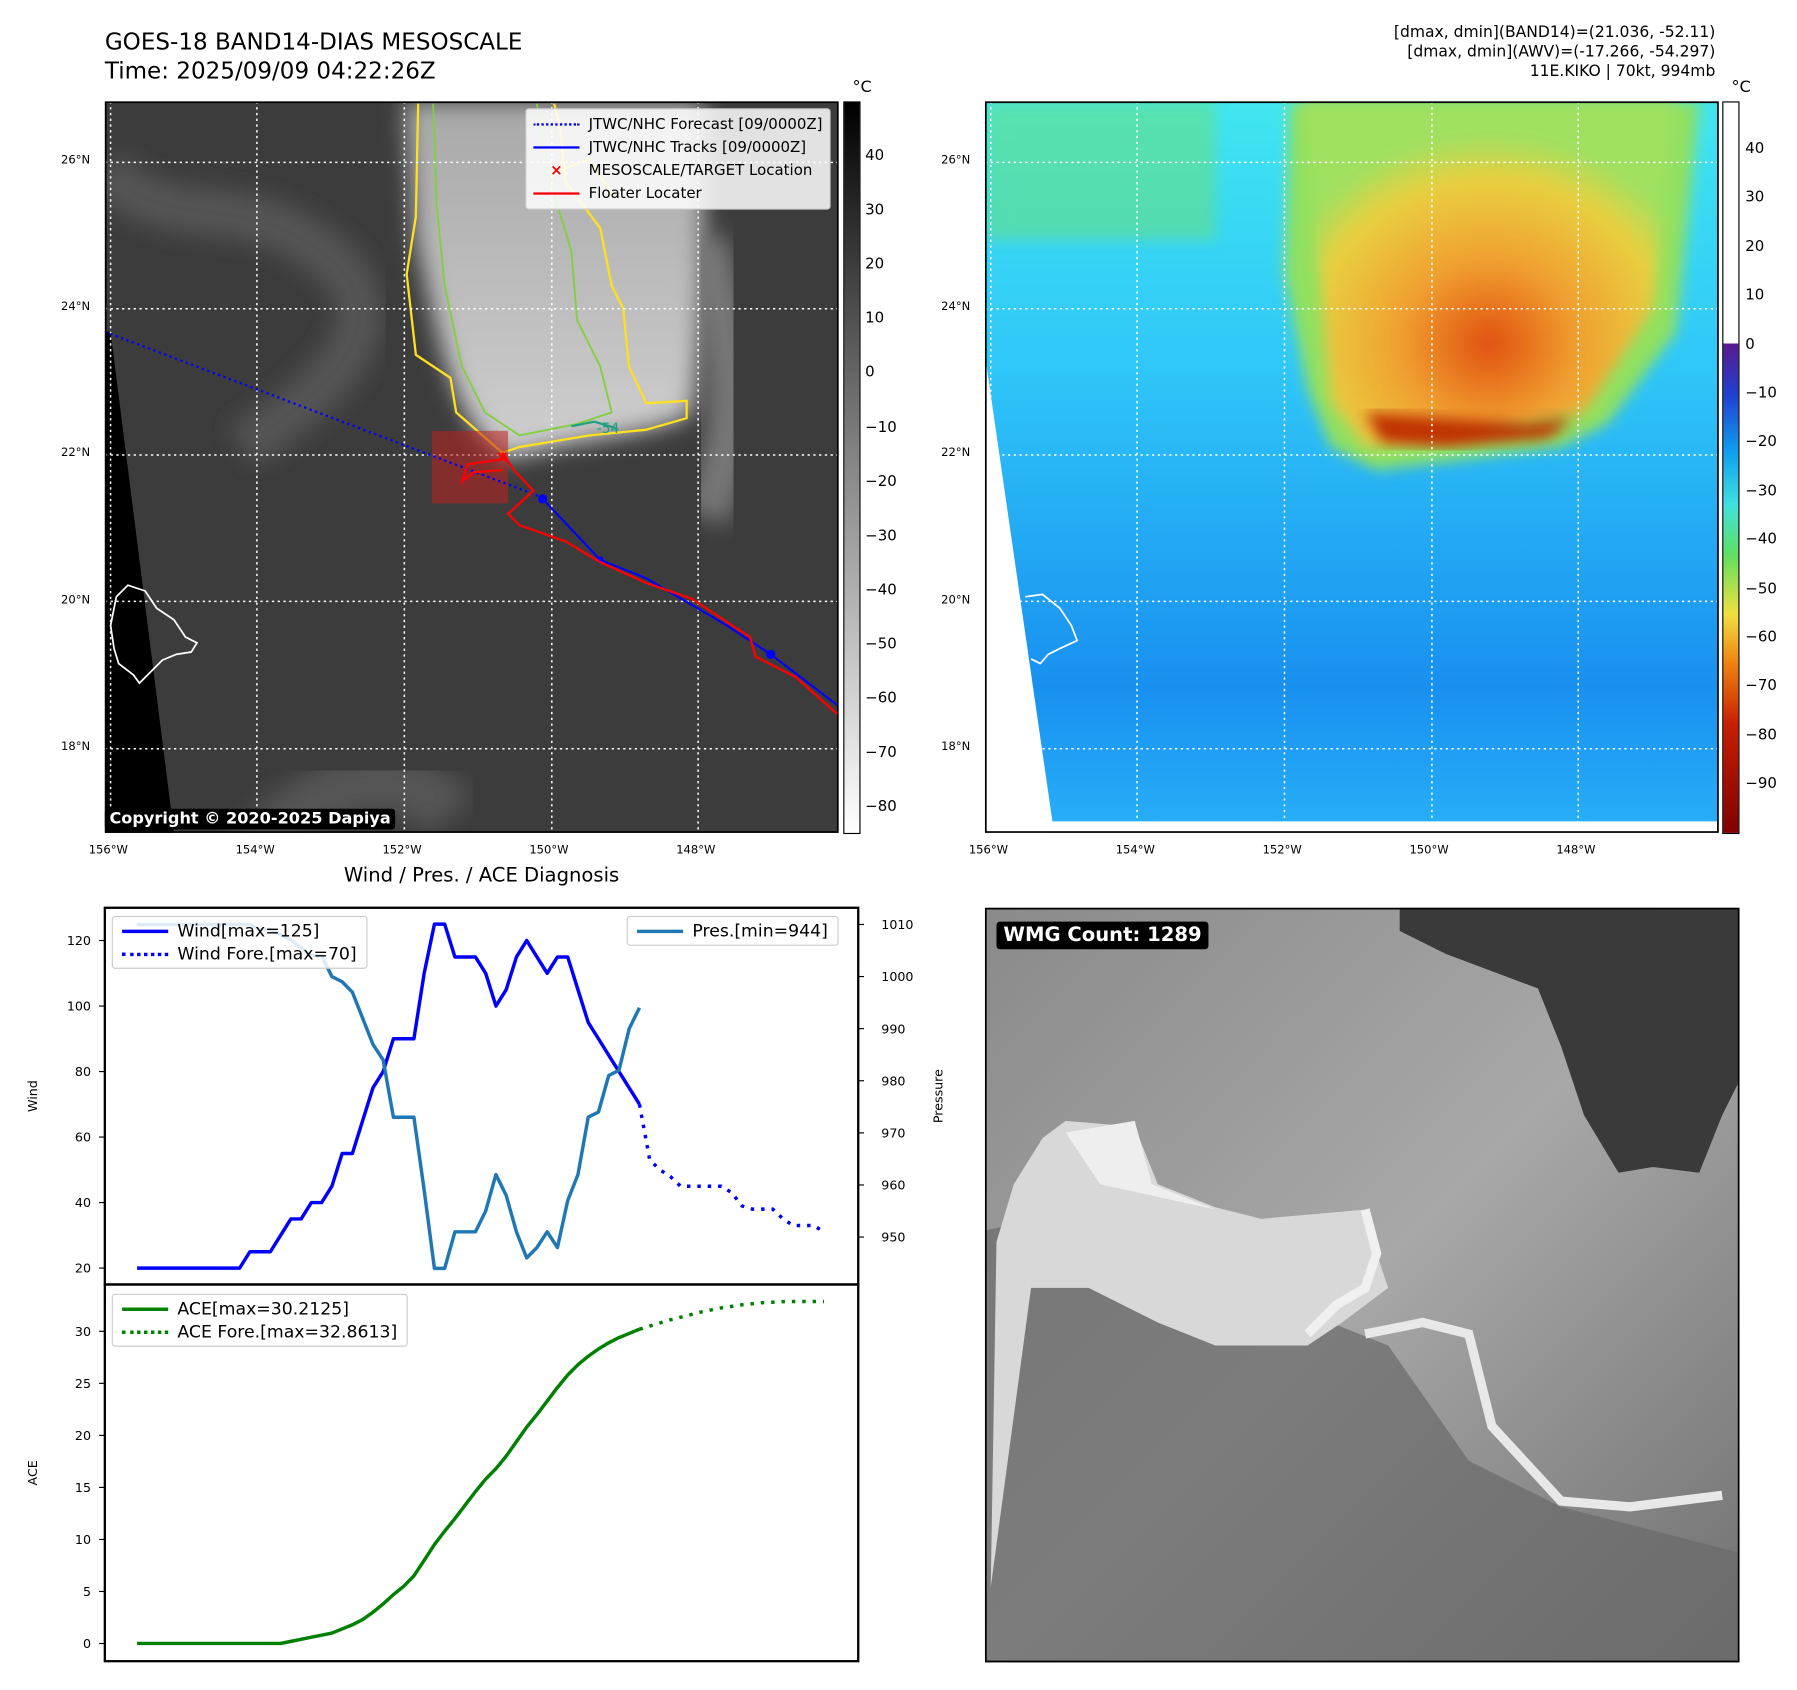 This screenshot has height=1690, width=1797. I want to click on cloud-outflow, so click(717, 380).